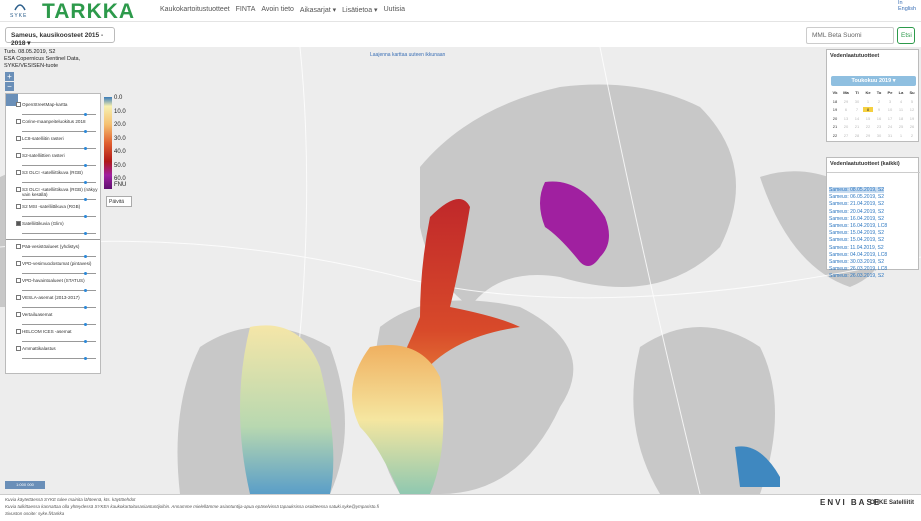 The width and height of the screenshot is (921, 521). Describe the element at coordinates (890, 126) in the screenshot. I see `day: 24` at that location.